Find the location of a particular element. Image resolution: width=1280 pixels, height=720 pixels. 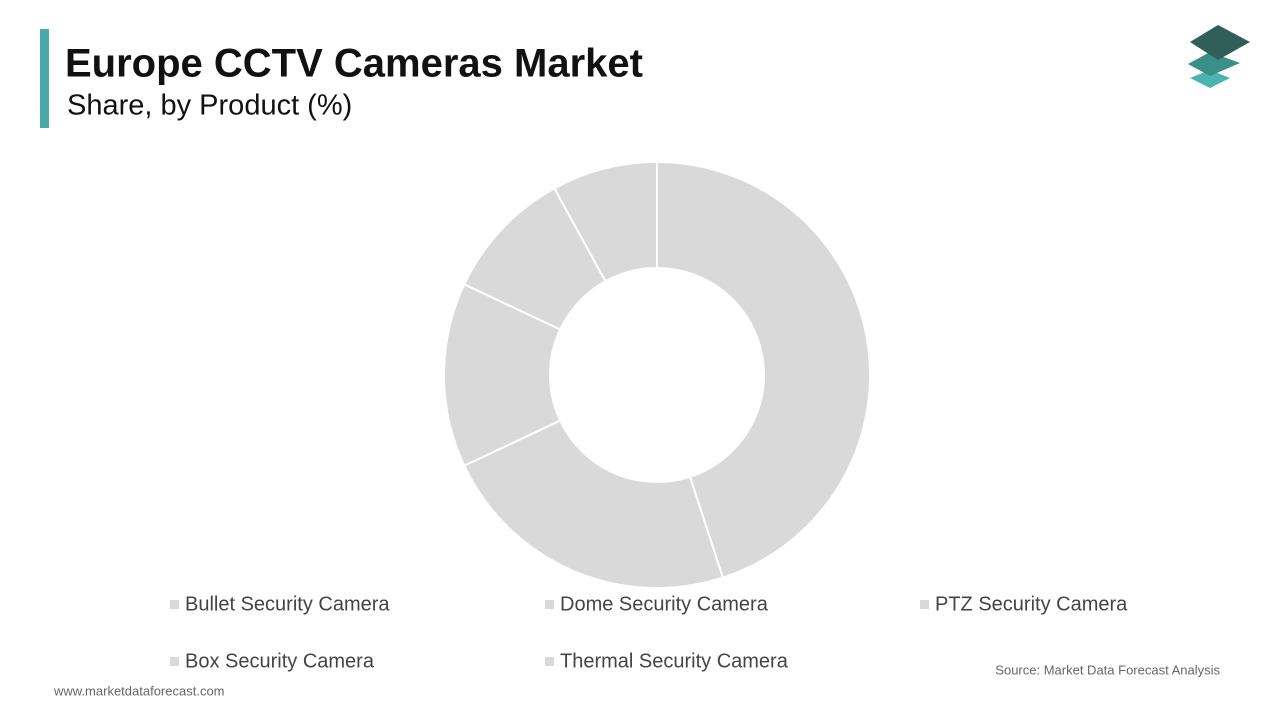

chart-subtitle: Share, by Product (%) is located at coordinates (209, 106).